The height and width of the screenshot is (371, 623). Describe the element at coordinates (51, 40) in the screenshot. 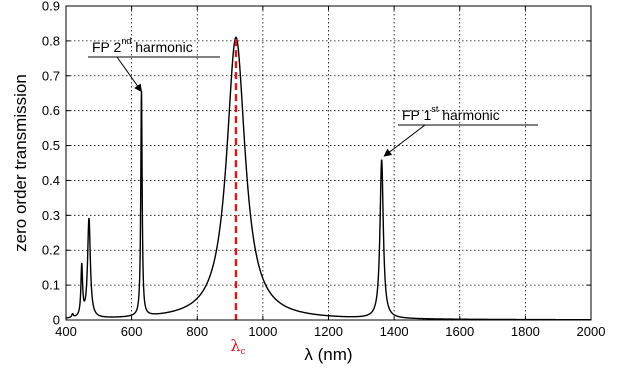

I see `y-tick-label: 0.8` at that location.